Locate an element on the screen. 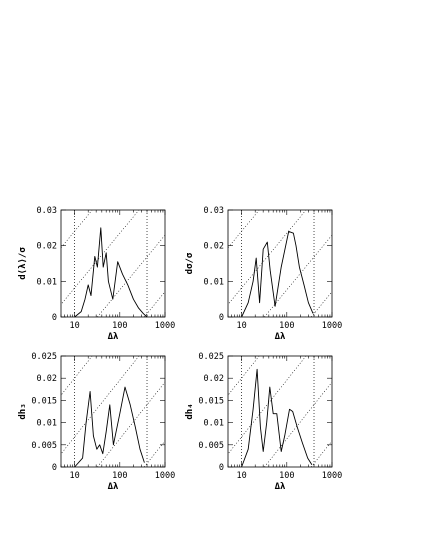  y-axis-label: dh₄ is located at coordinates (190, 411).